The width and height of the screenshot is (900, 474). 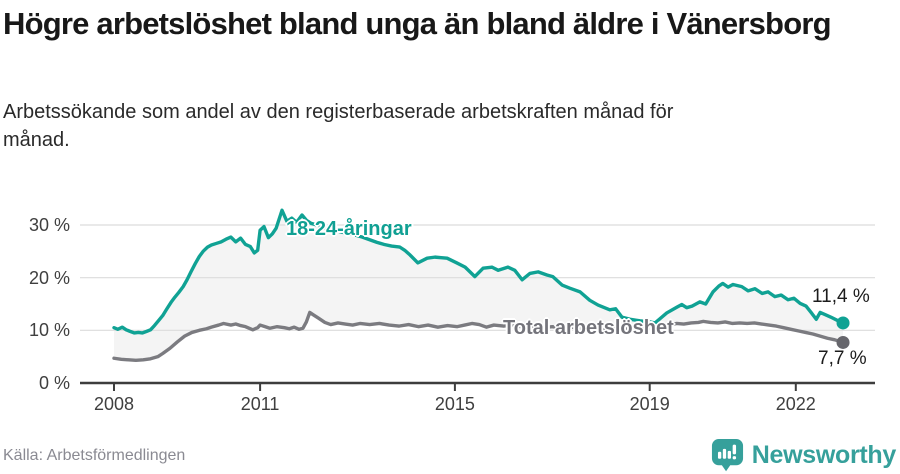 What do you see at coordinates (843, 323) in the screenshot?
I see `end-dot-young` at bounding box center [843, 323].